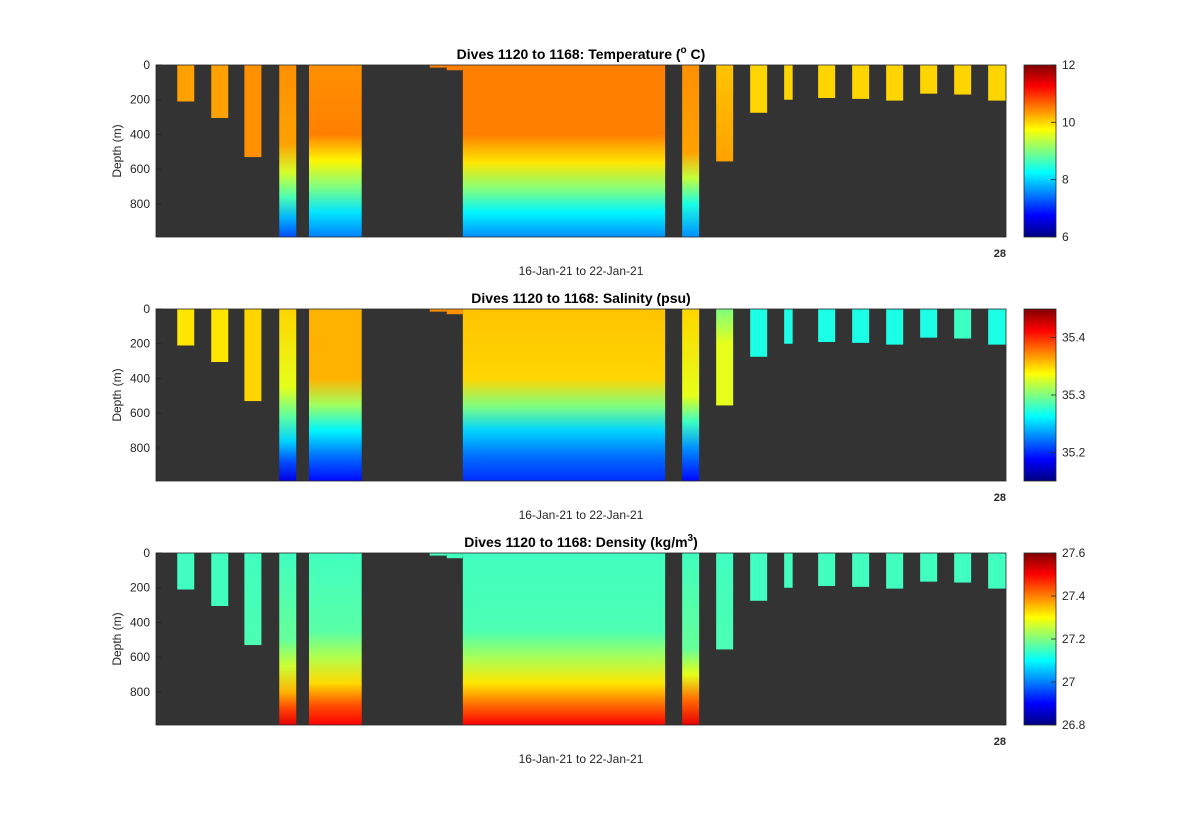  Describe the element at coordinates (1074, 553) in the screenshot. I see `colorbar-tick-label: 27.6` at that location.